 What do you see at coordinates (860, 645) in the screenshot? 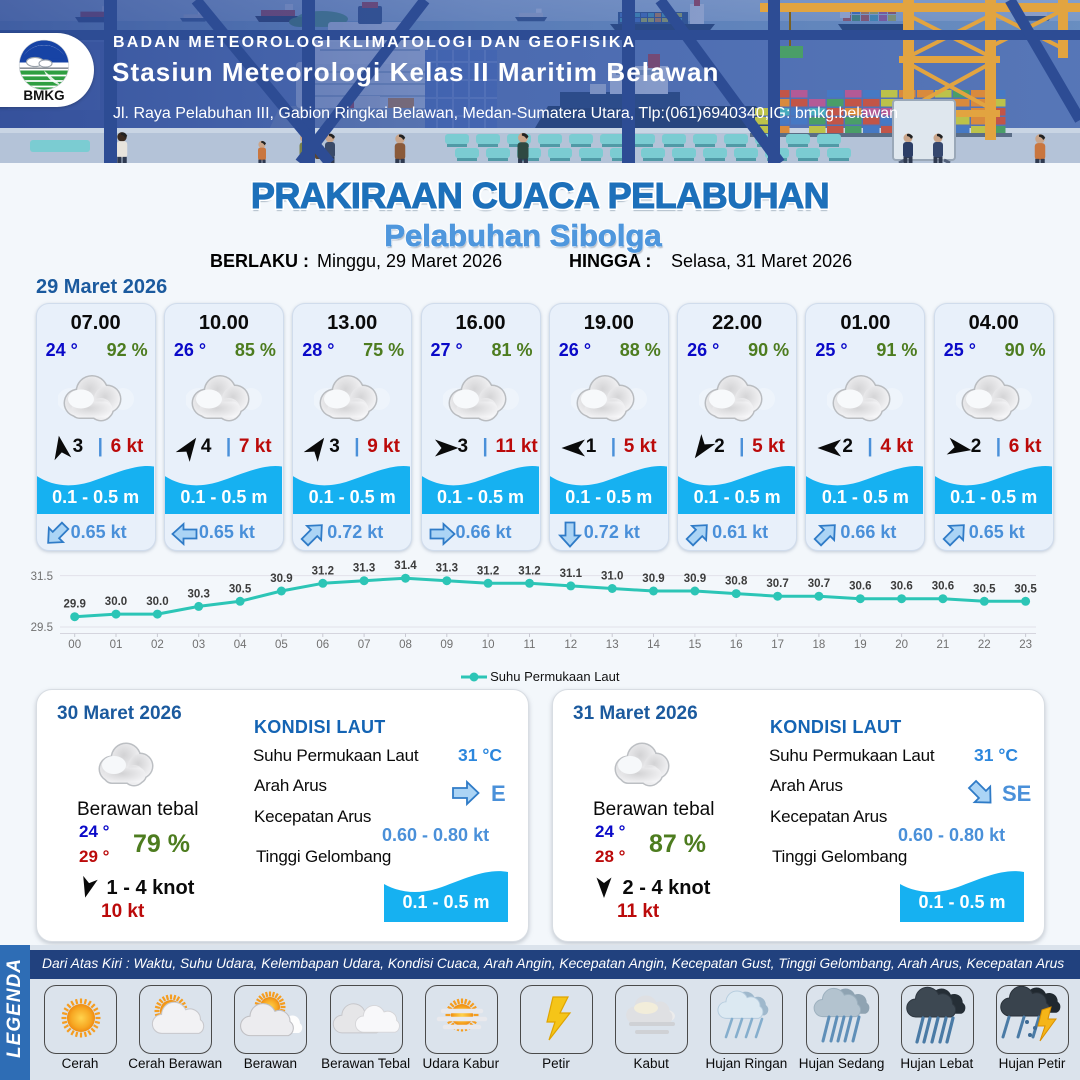
I see `svg-text: 19` at bounding box center [860, 645].